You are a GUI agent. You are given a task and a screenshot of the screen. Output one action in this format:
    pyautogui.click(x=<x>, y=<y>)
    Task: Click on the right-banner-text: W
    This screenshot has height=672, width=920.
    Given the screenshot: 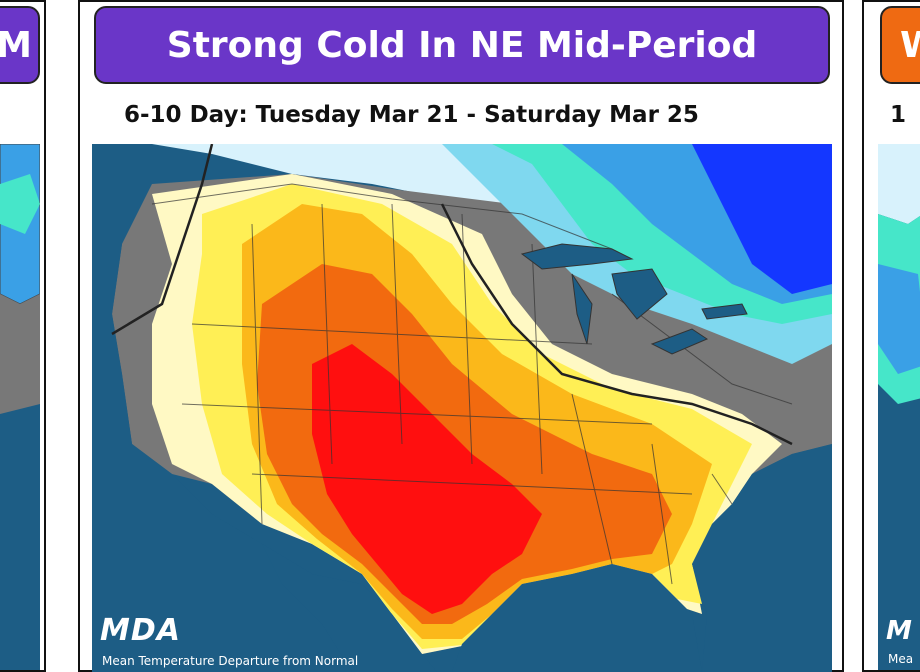 What is the action you would take?
    pyautogui.click(x=910, y=45)
    